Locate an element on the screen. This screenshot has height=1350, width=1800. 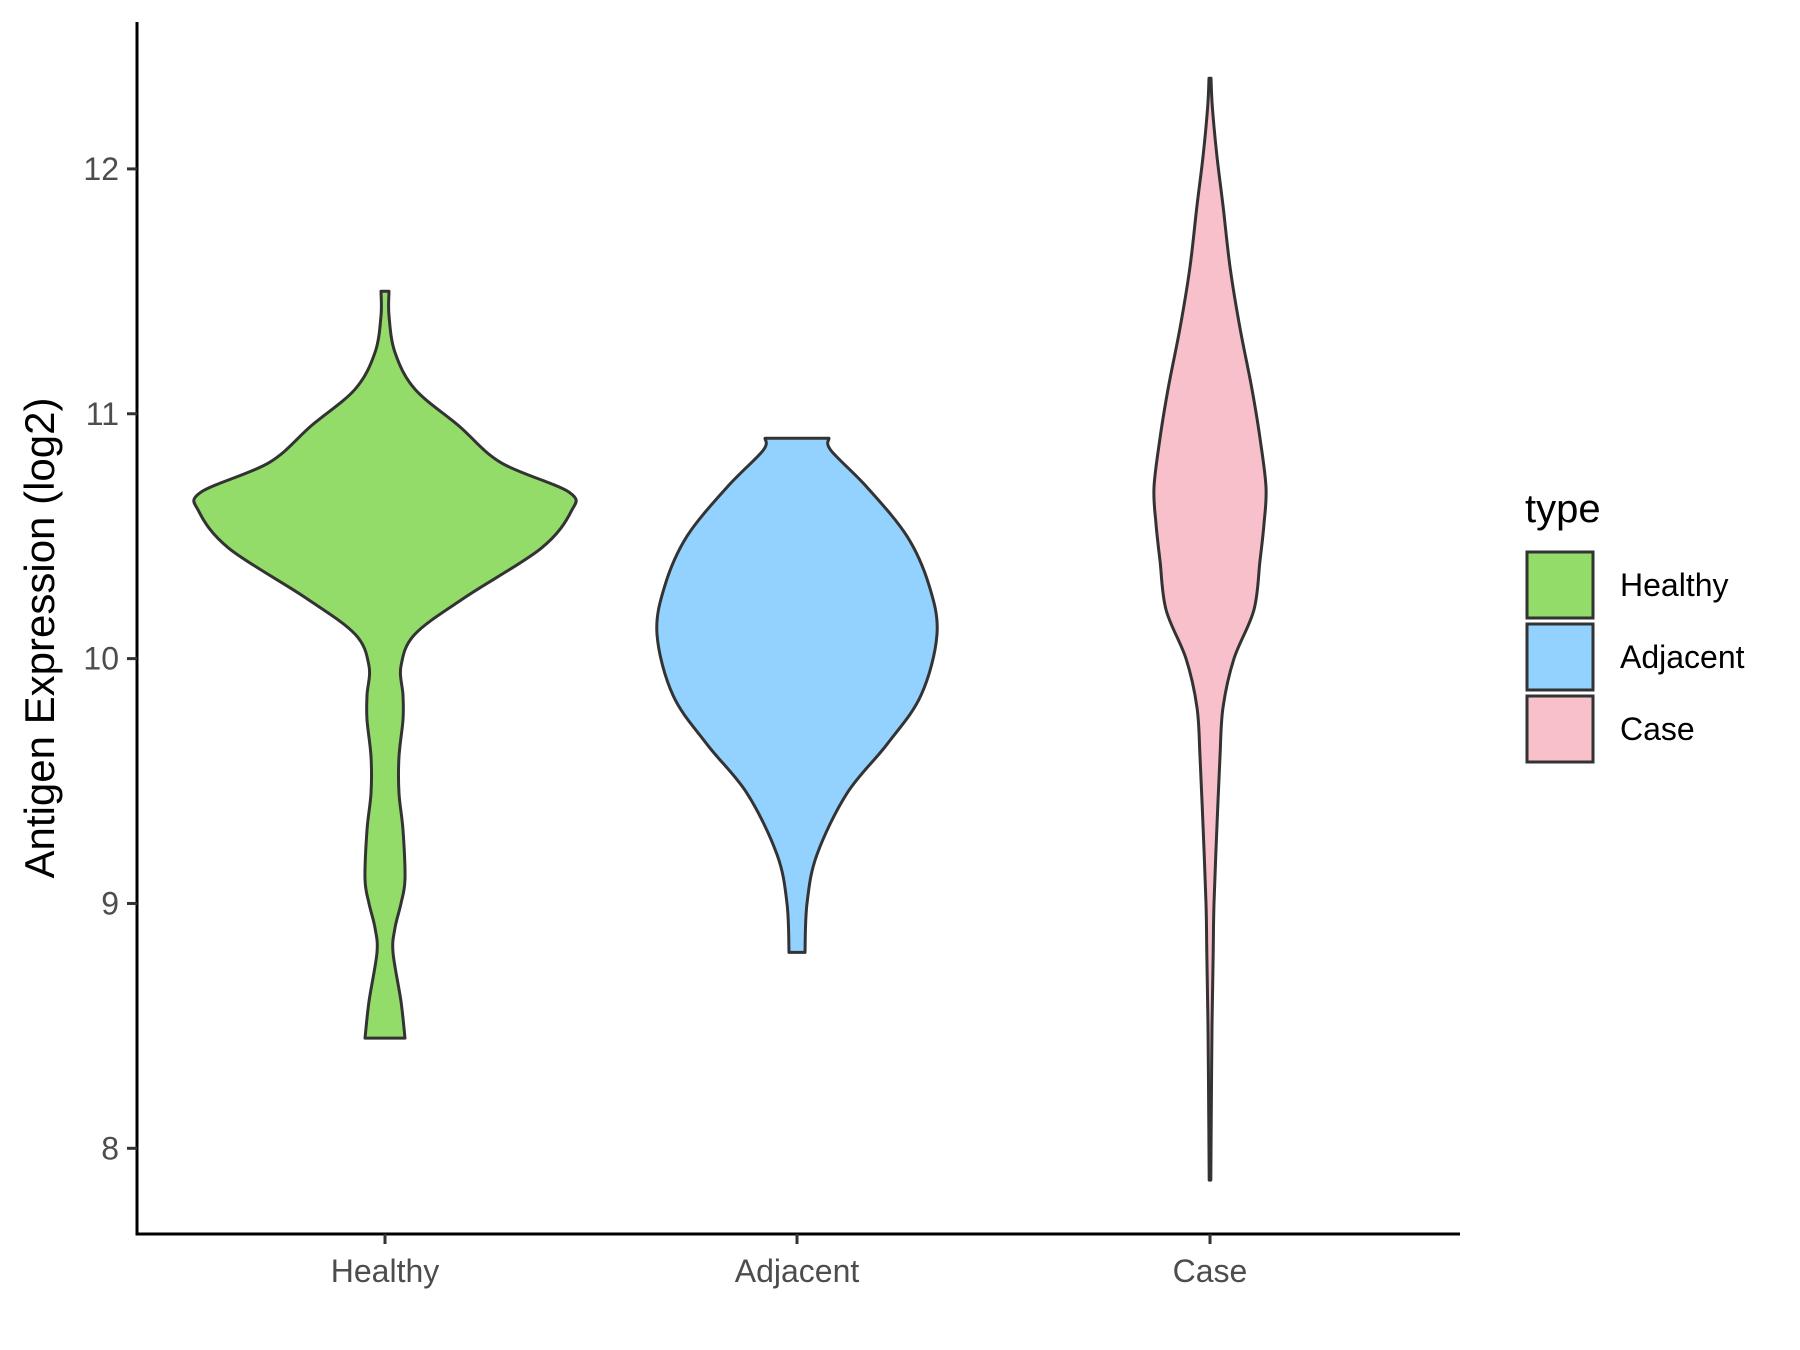
x-tick-label: Healthy is located at coordinates (385, 1271).